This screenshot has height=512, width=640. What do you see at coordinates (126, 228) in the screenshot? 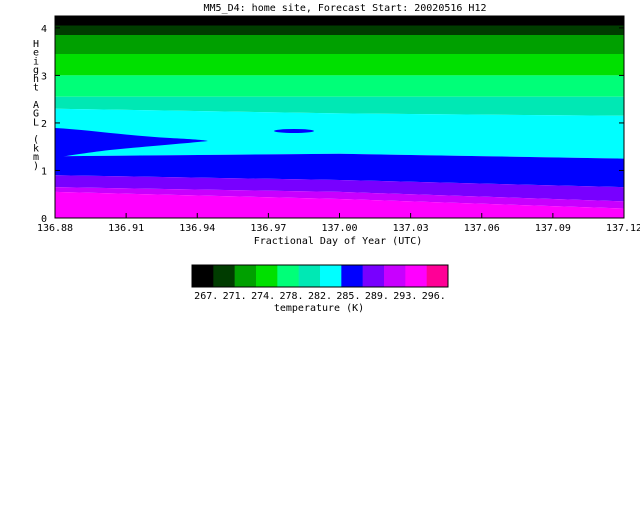
I see `x-tick-label: 136.91` at bounding box center [126, 228].